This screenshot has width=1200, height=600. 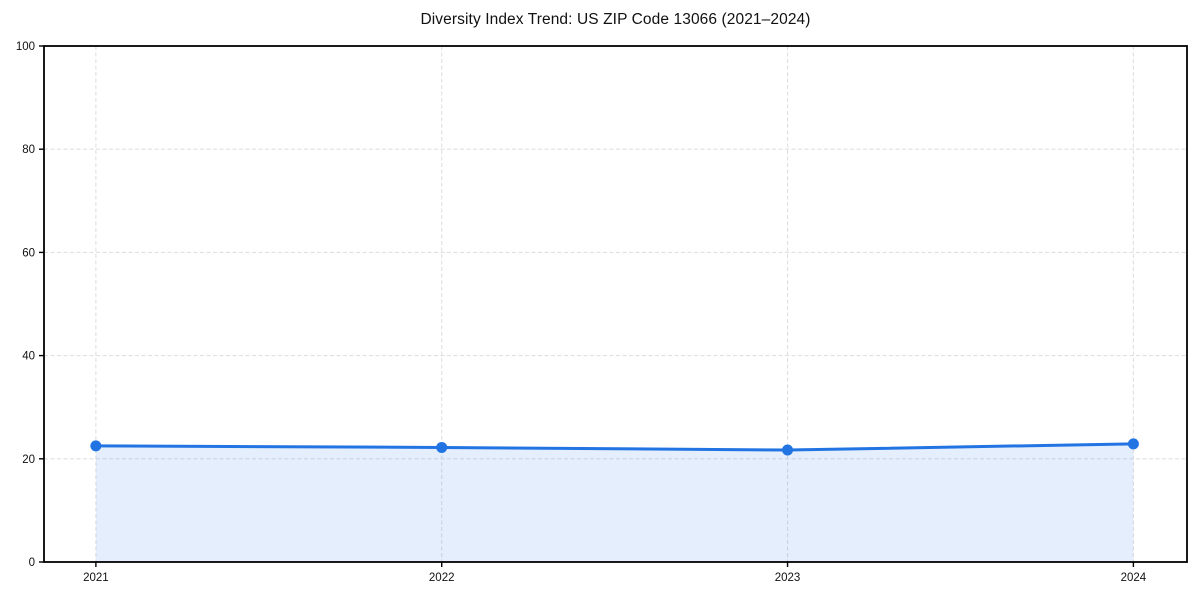 What do you see at coordinates (1134, 578) in the screenshot?
I see `x-tick-label: 2024` at bounding box center [1134, 578].